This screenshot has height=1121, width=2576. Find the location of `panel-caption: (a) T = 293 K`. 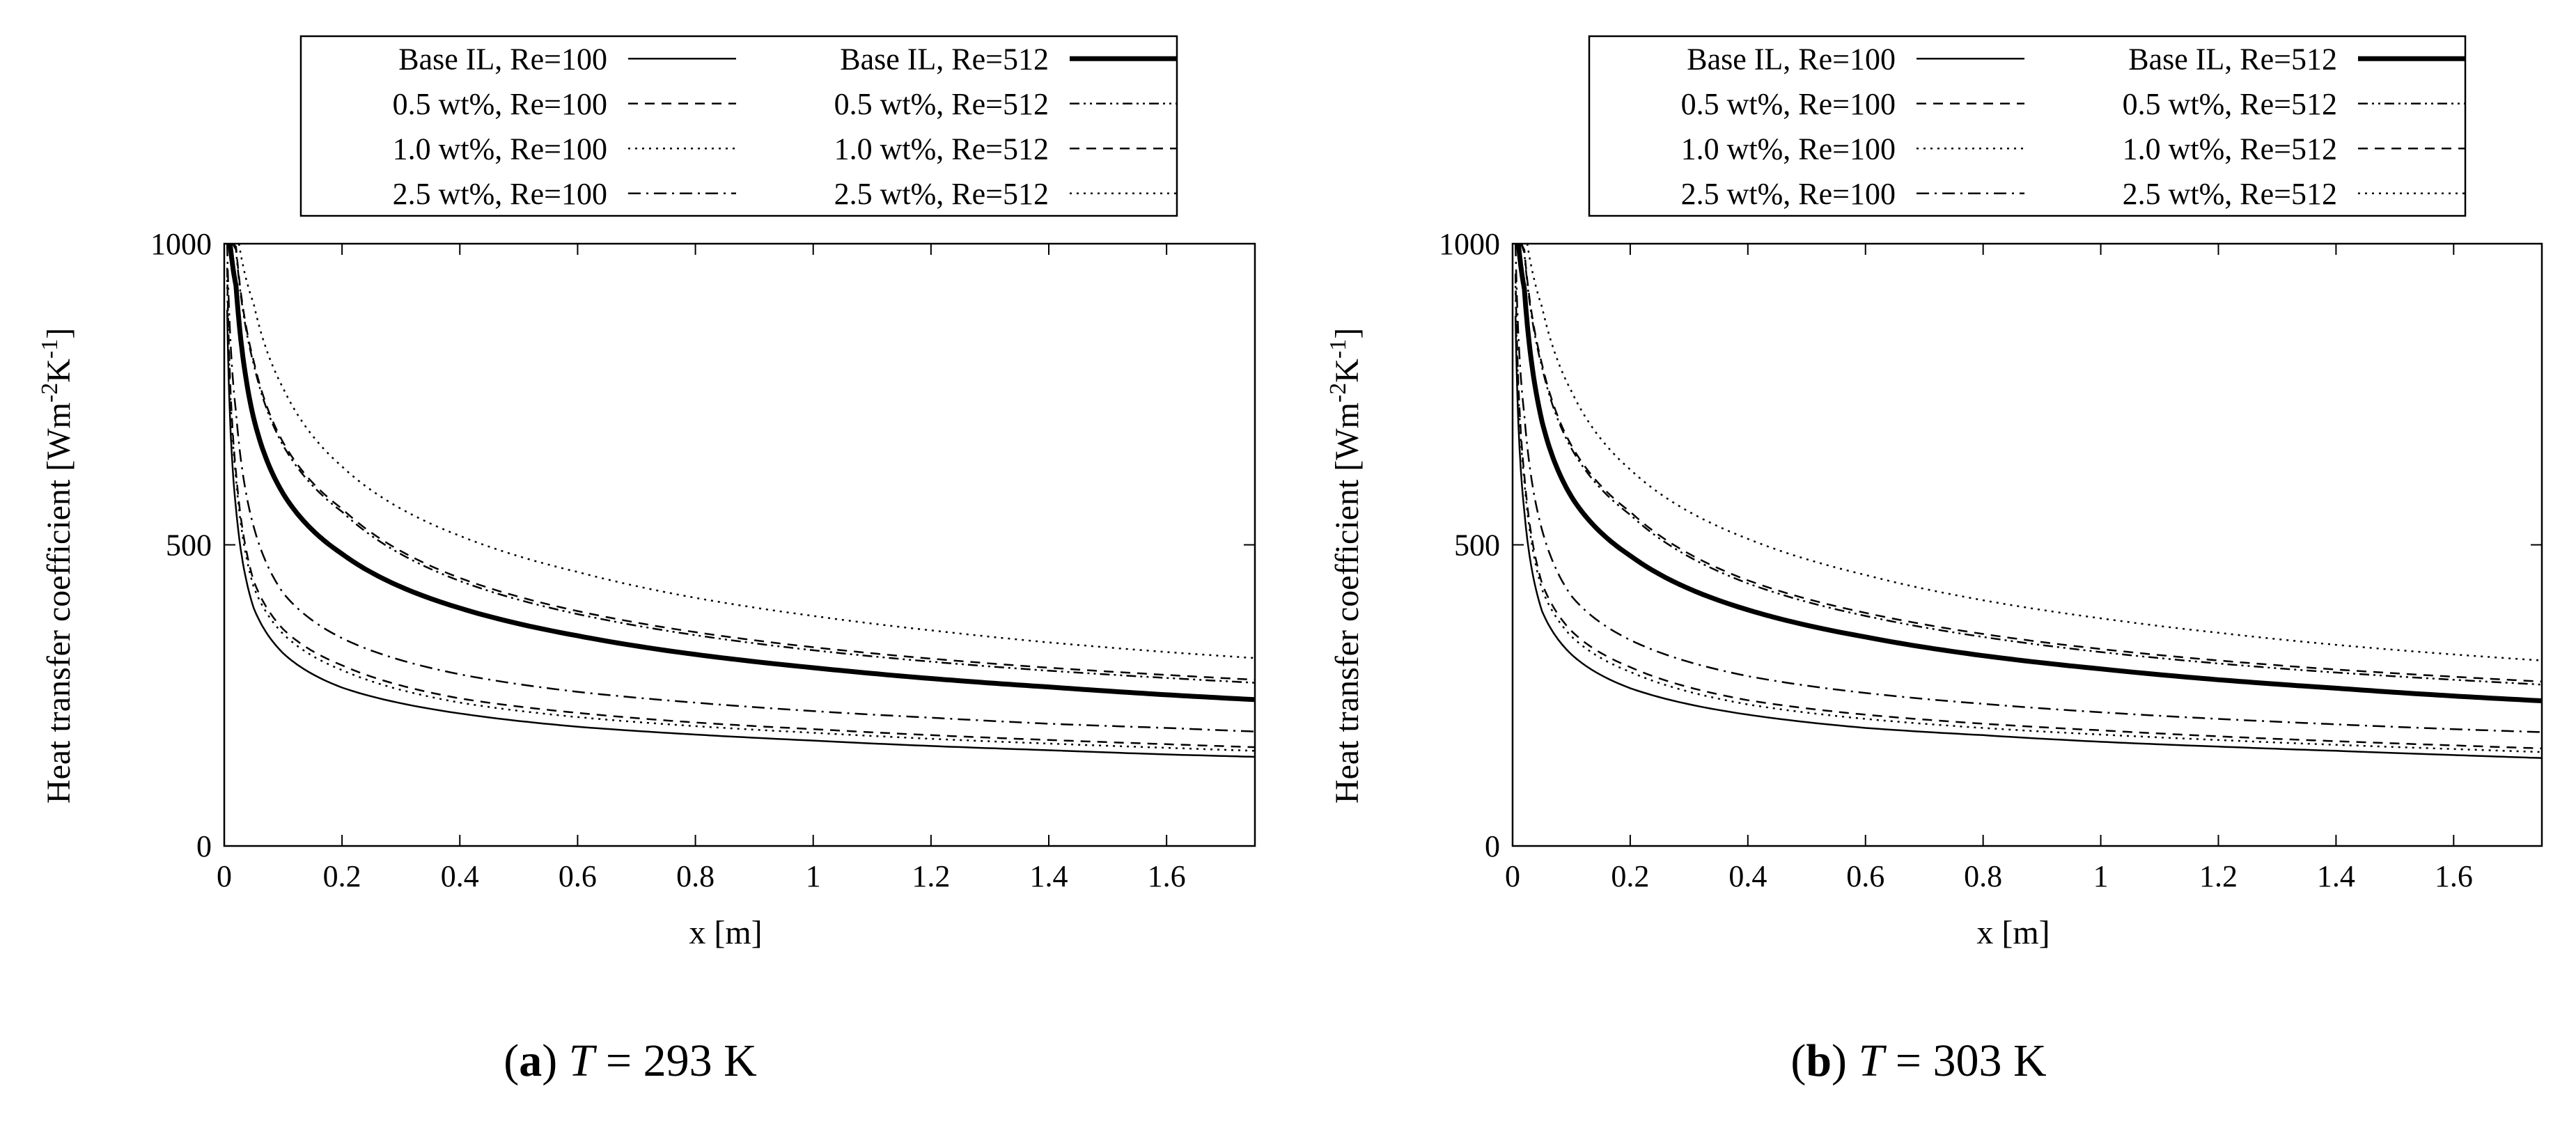

panel-caption: (a) T = 293 K is located at coordinates (631, 1060).